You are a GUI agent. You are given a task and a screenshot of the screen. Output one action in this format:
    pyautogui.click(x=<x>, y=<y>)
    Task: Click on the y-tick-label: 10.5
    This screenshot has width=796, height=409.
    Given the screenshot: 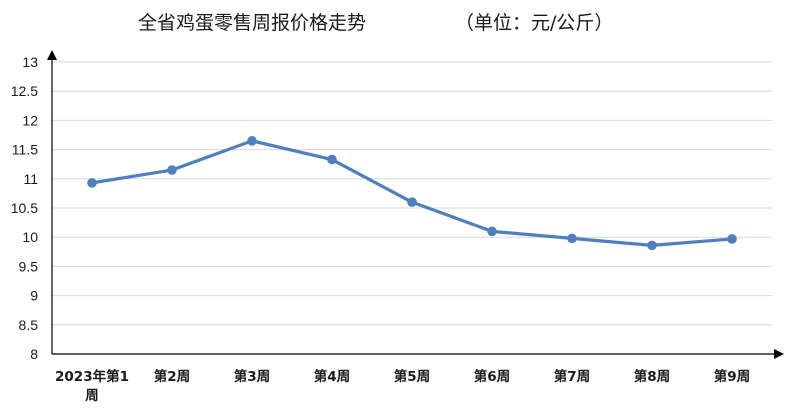 What is the action you would take?
    pyautogui.click(x=24, y=208)
    